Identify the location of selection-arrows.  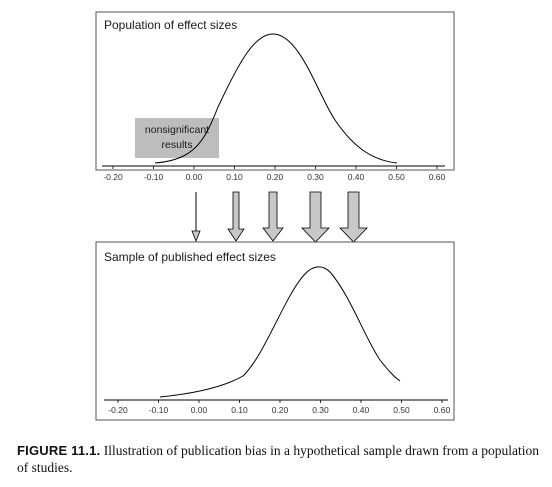
(279, 217).